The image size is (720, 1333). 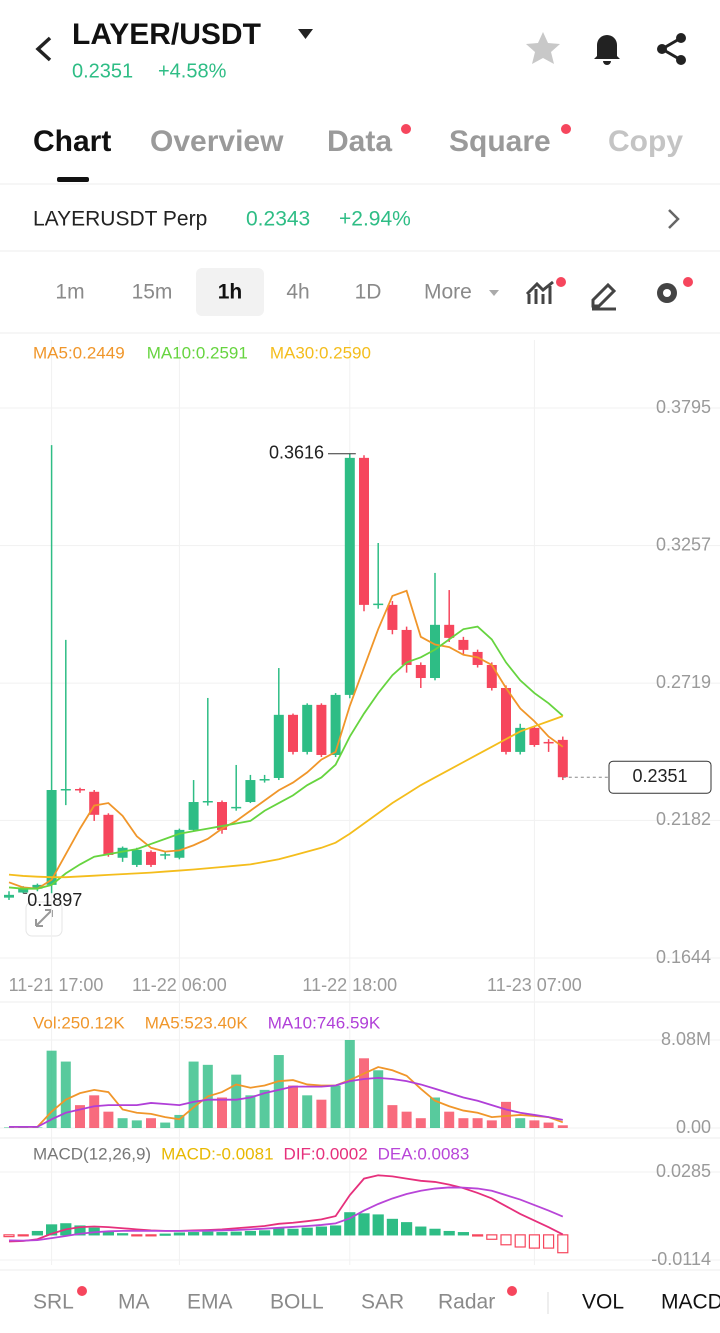 What do you see at coordinates (69, 292) in the screenshot?
I see `interval: 1m` at bounding box center [69, 292].